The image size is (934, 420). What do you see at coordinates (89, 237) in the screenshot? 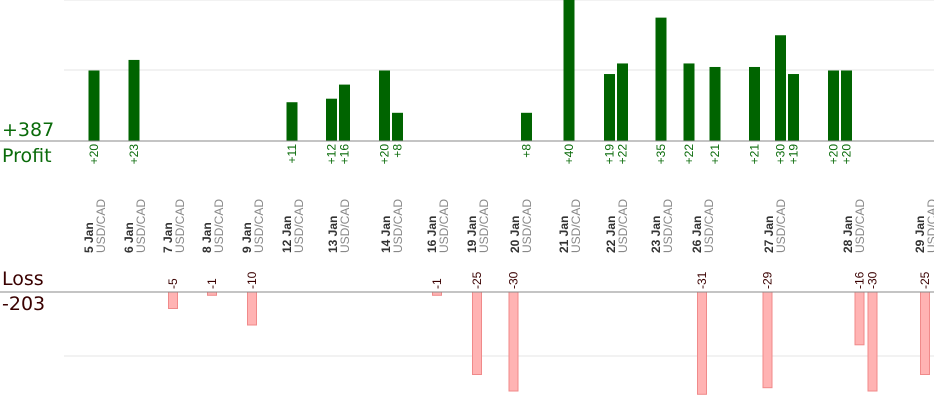
I see `date-label: 5 Jan` at bounding box center [89, 237].